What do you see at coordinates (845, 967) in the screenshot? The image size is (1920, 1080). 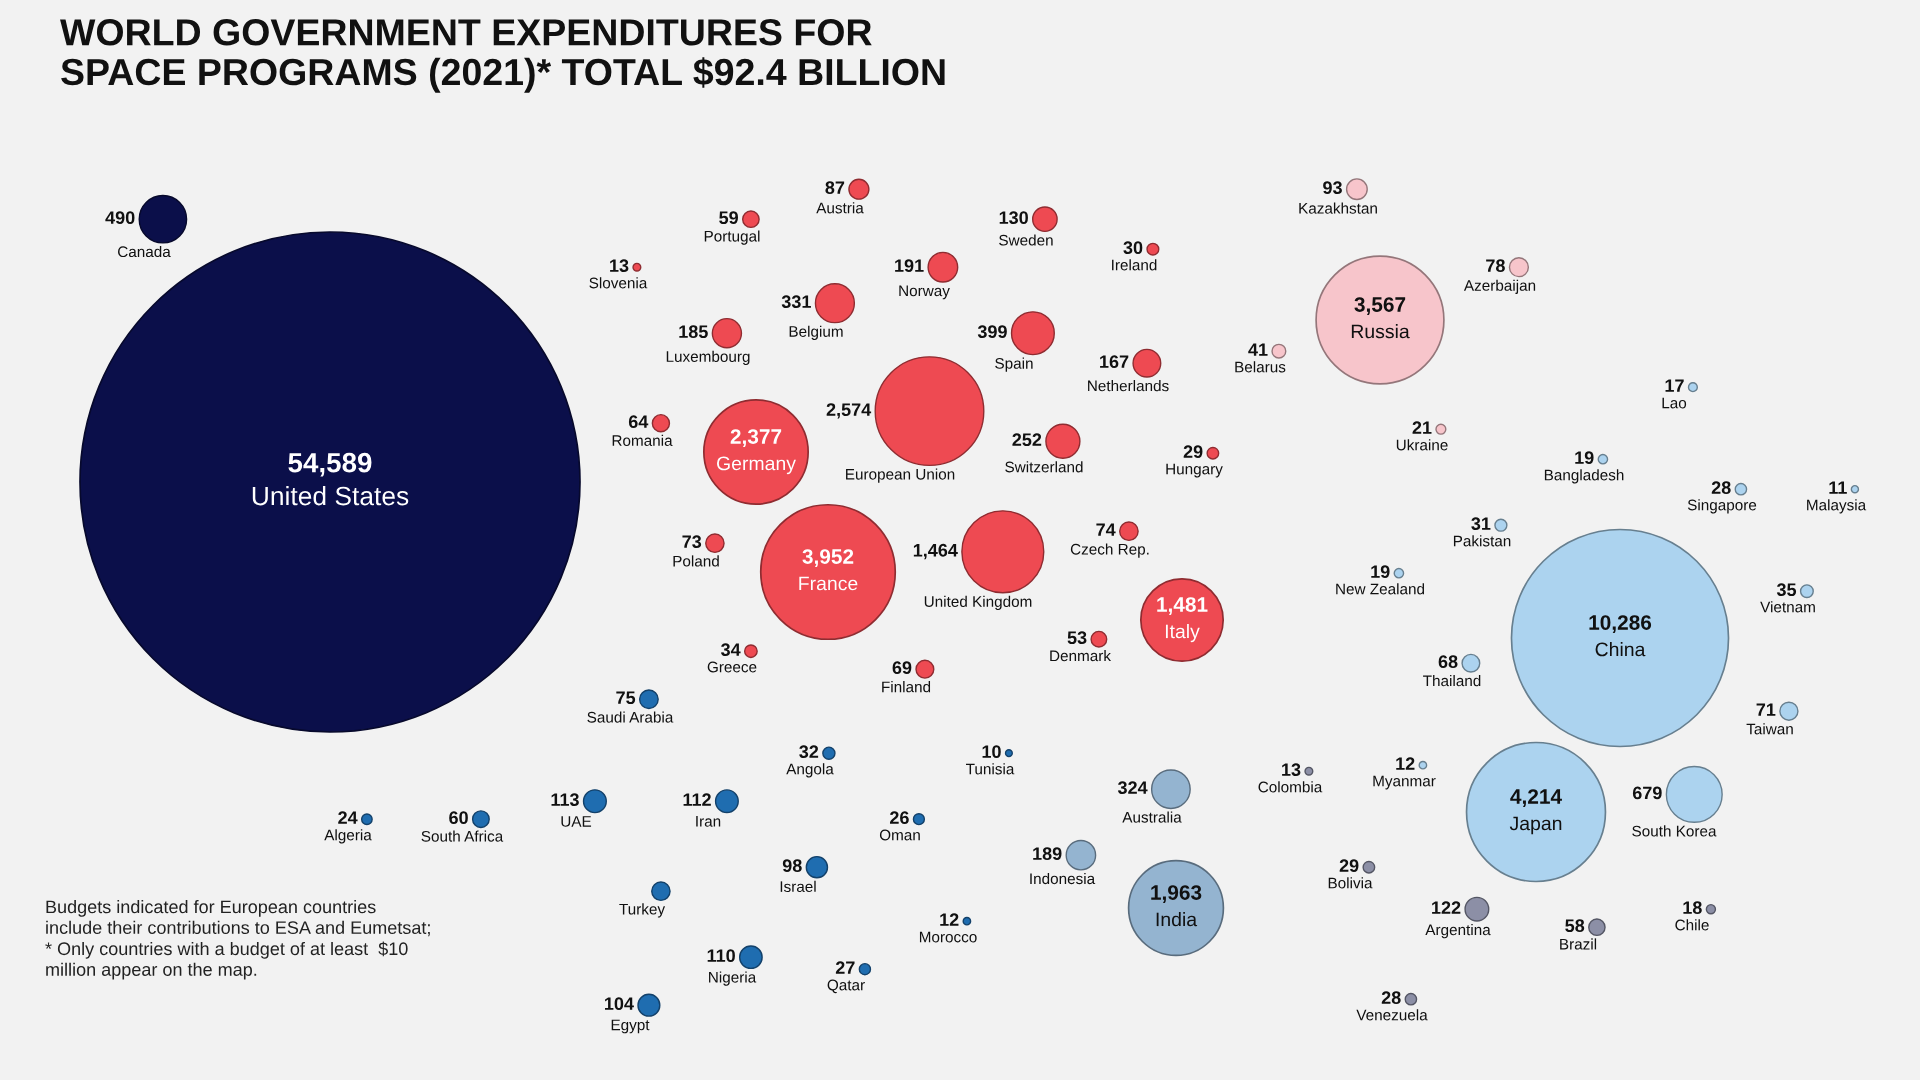 I see `data-label: 27` at bounding box center [845, 967].